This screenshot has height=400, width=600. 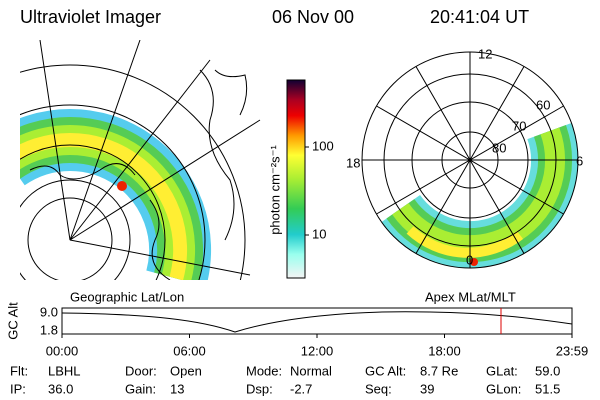 I want to click on footer-value: Normal, so click(x=311, y=370).